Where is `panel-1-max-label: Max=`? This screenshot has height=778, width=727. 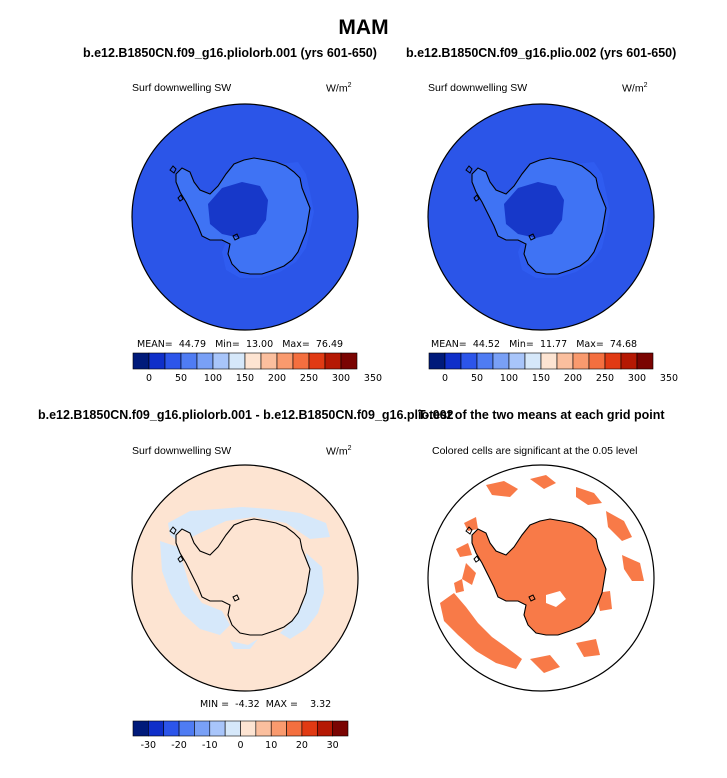
panel-1-max-label: Max= is located at coordinates (296, 344).